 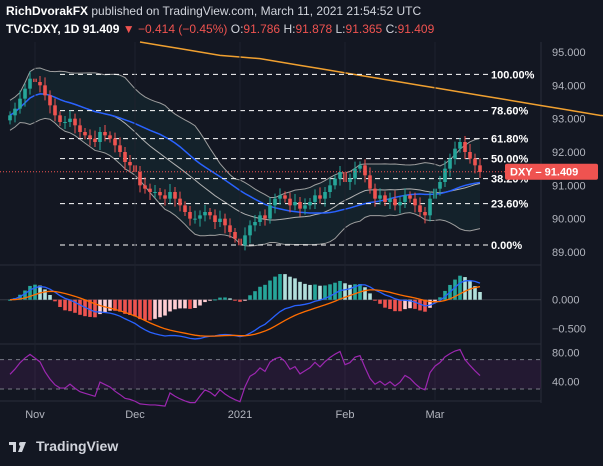 What do you see at coordinates (435, 415) in the screenshot?
I see `time-tick-label: Mar` at bounding box center [435, 415].